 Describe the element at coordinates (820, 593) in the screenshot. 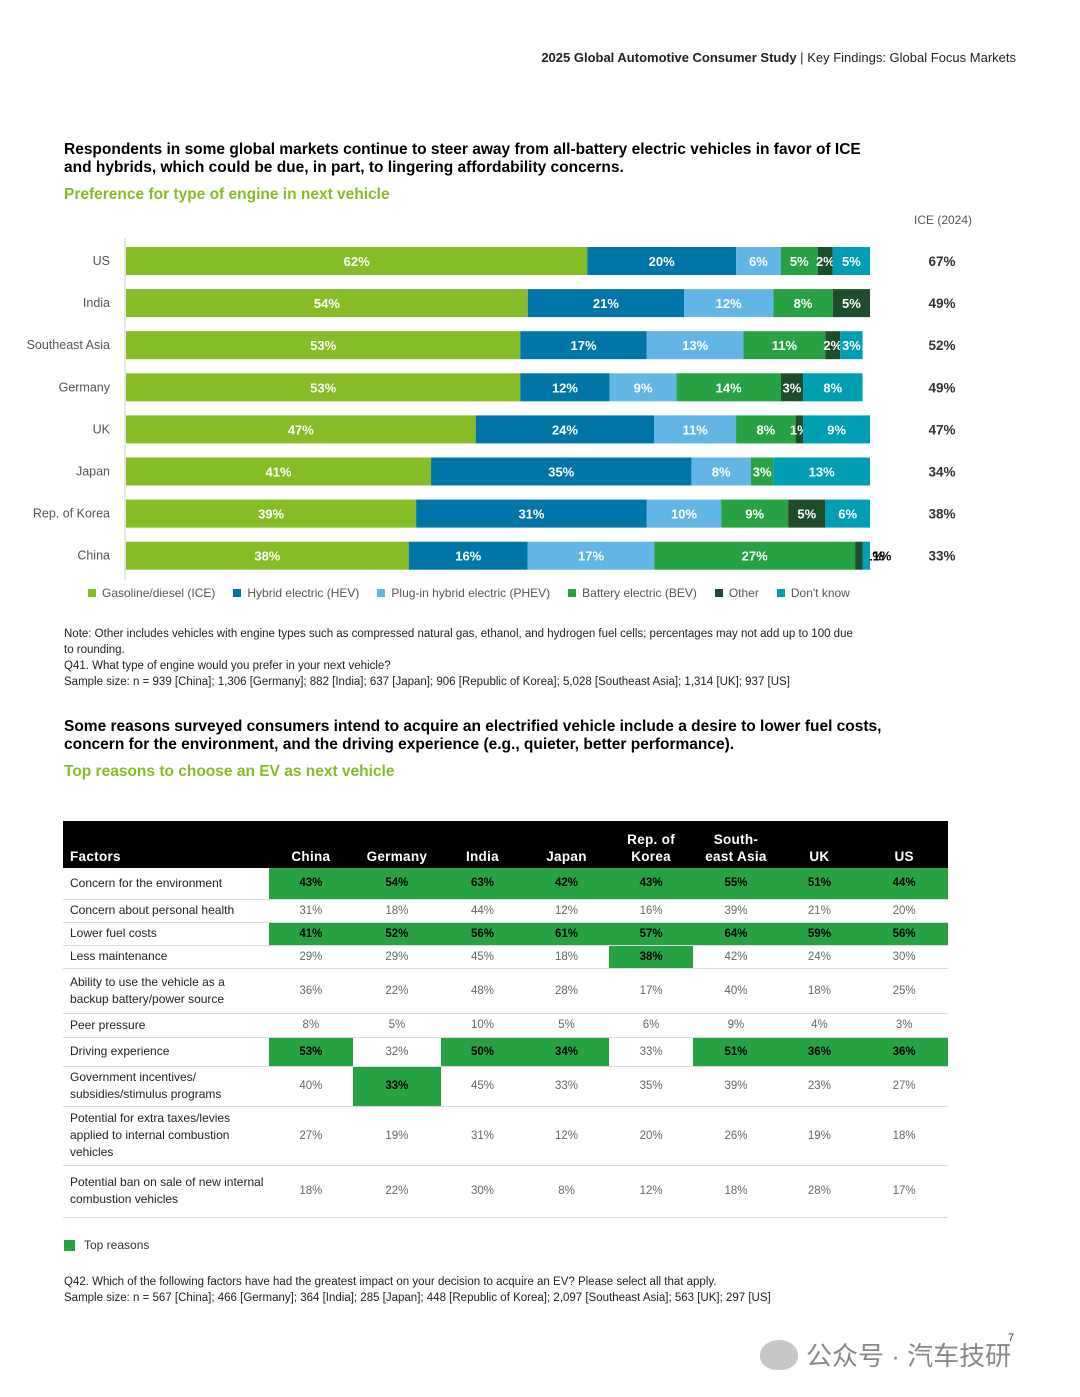

I see `legend-label: Don't know` at that location.